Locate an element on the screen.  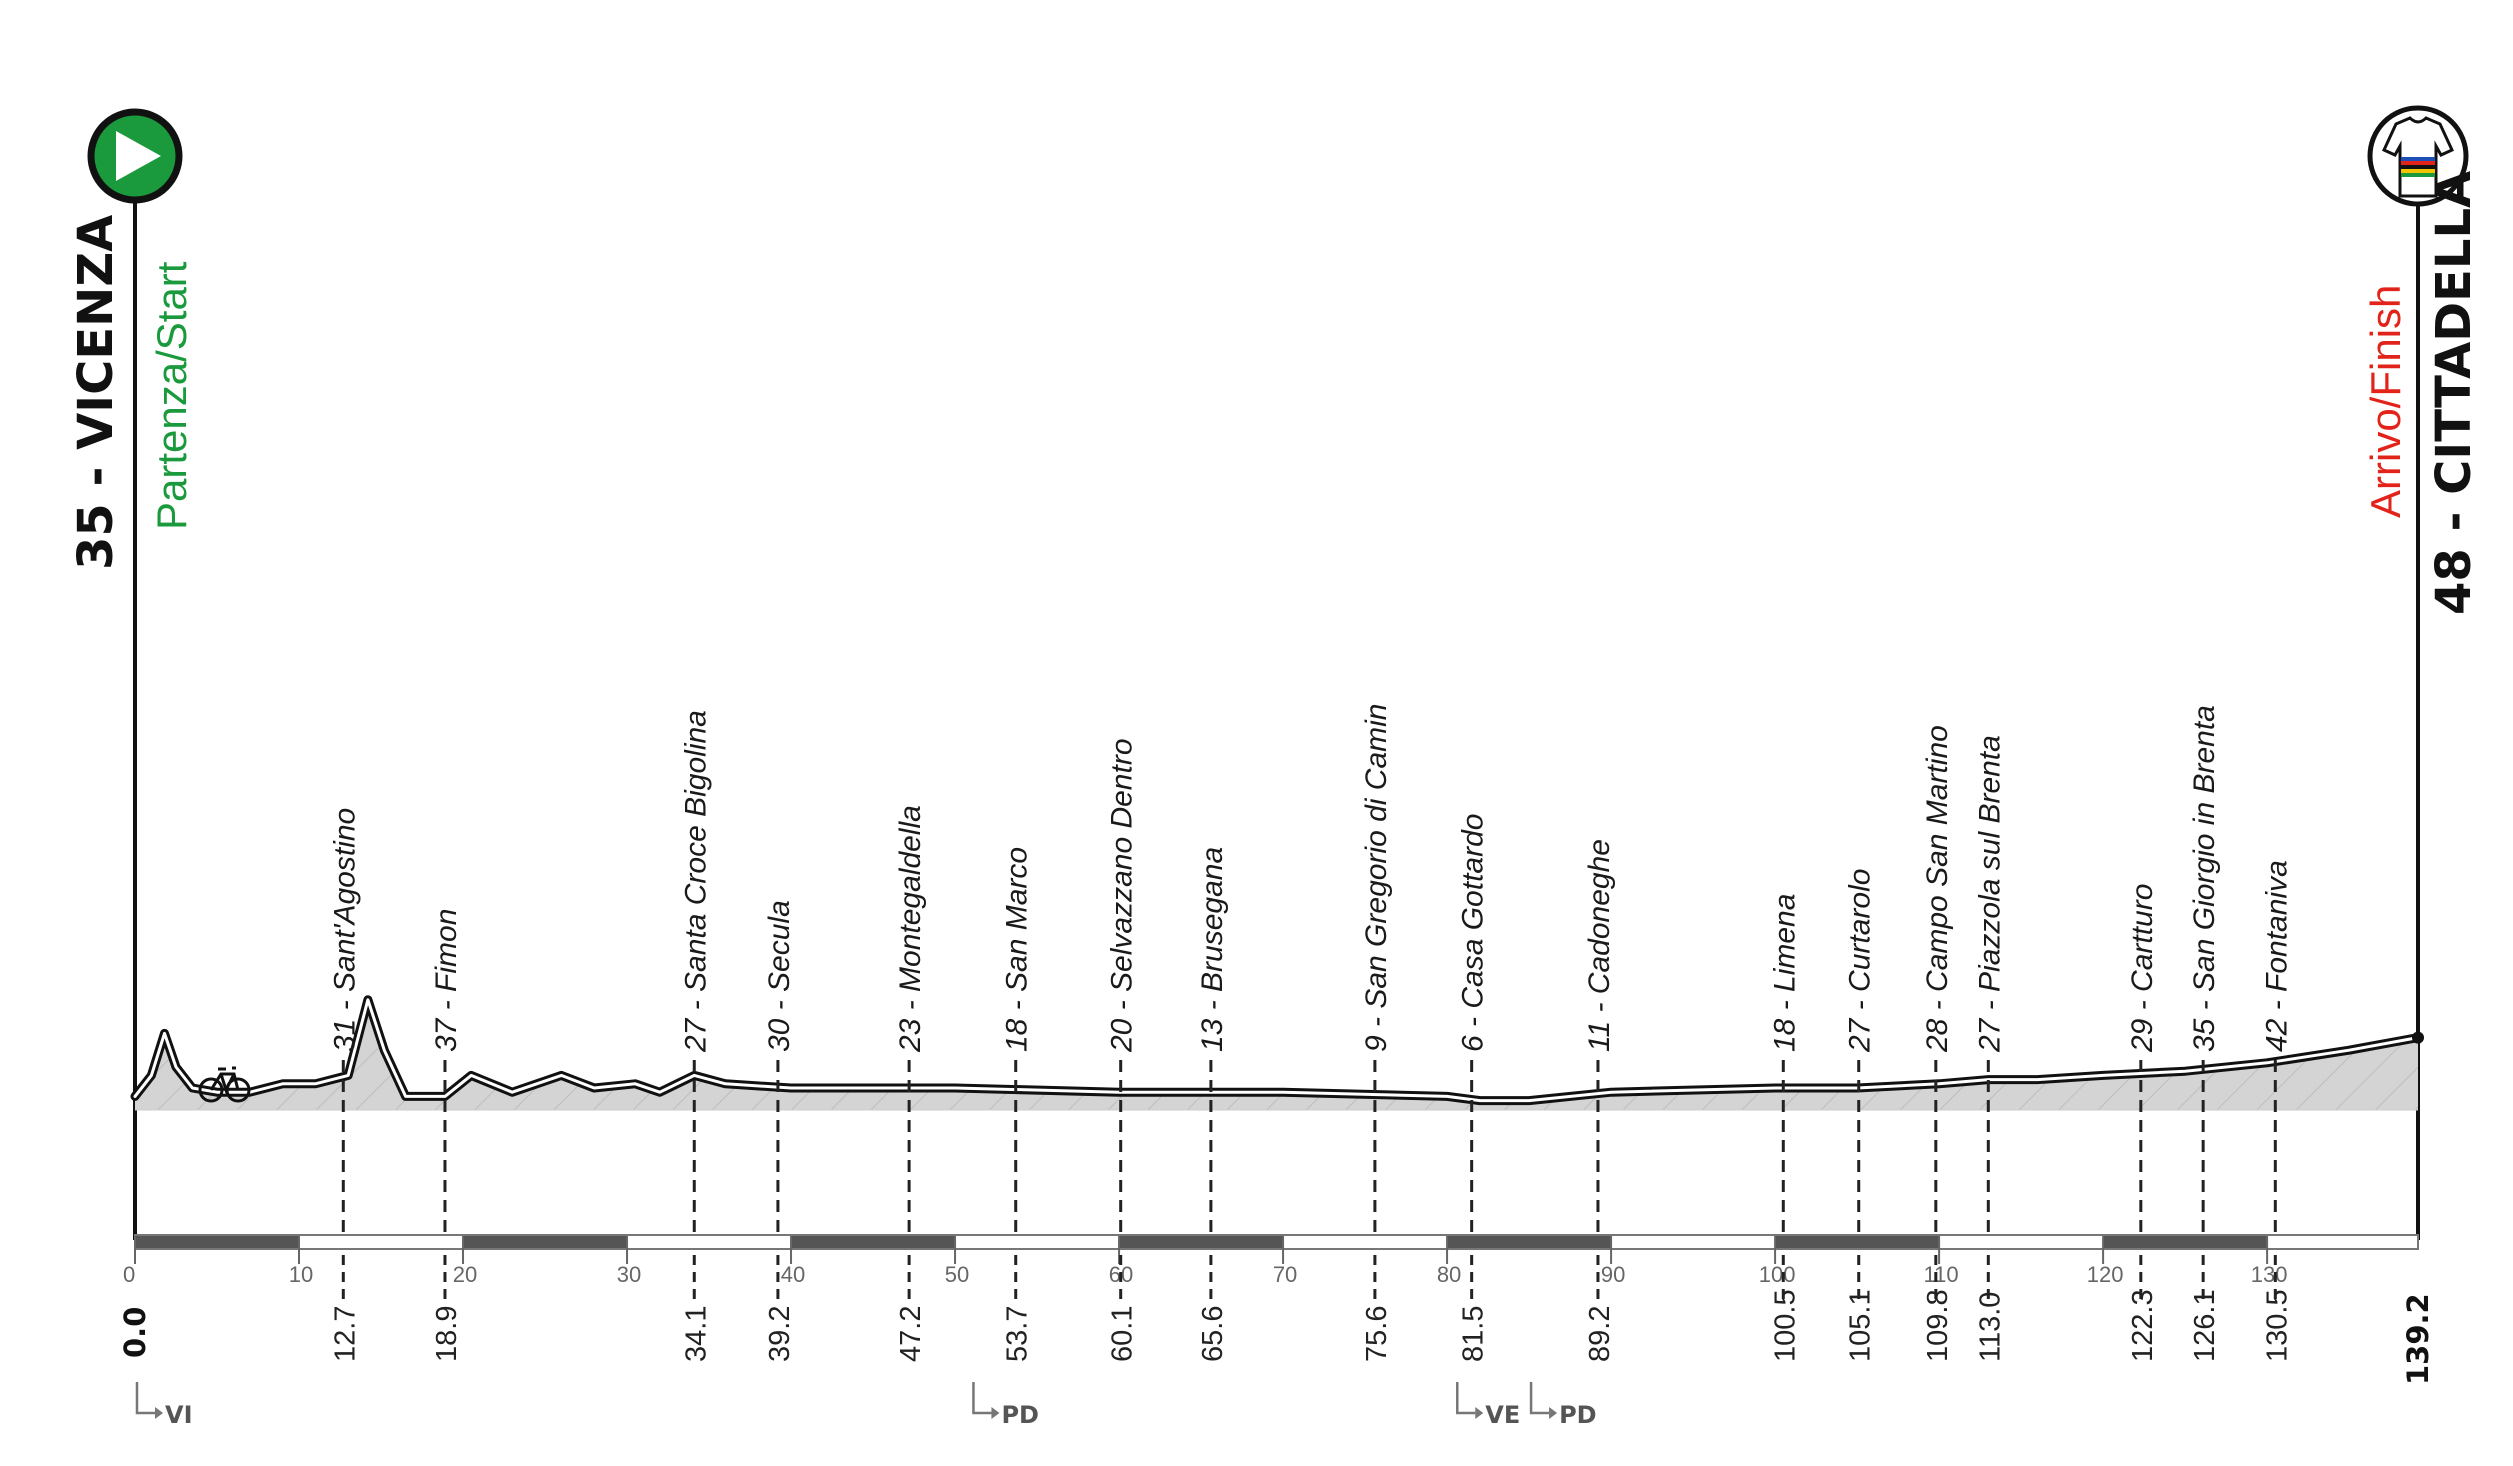
profile-line-inner is located at coordinates (1276, 1050).